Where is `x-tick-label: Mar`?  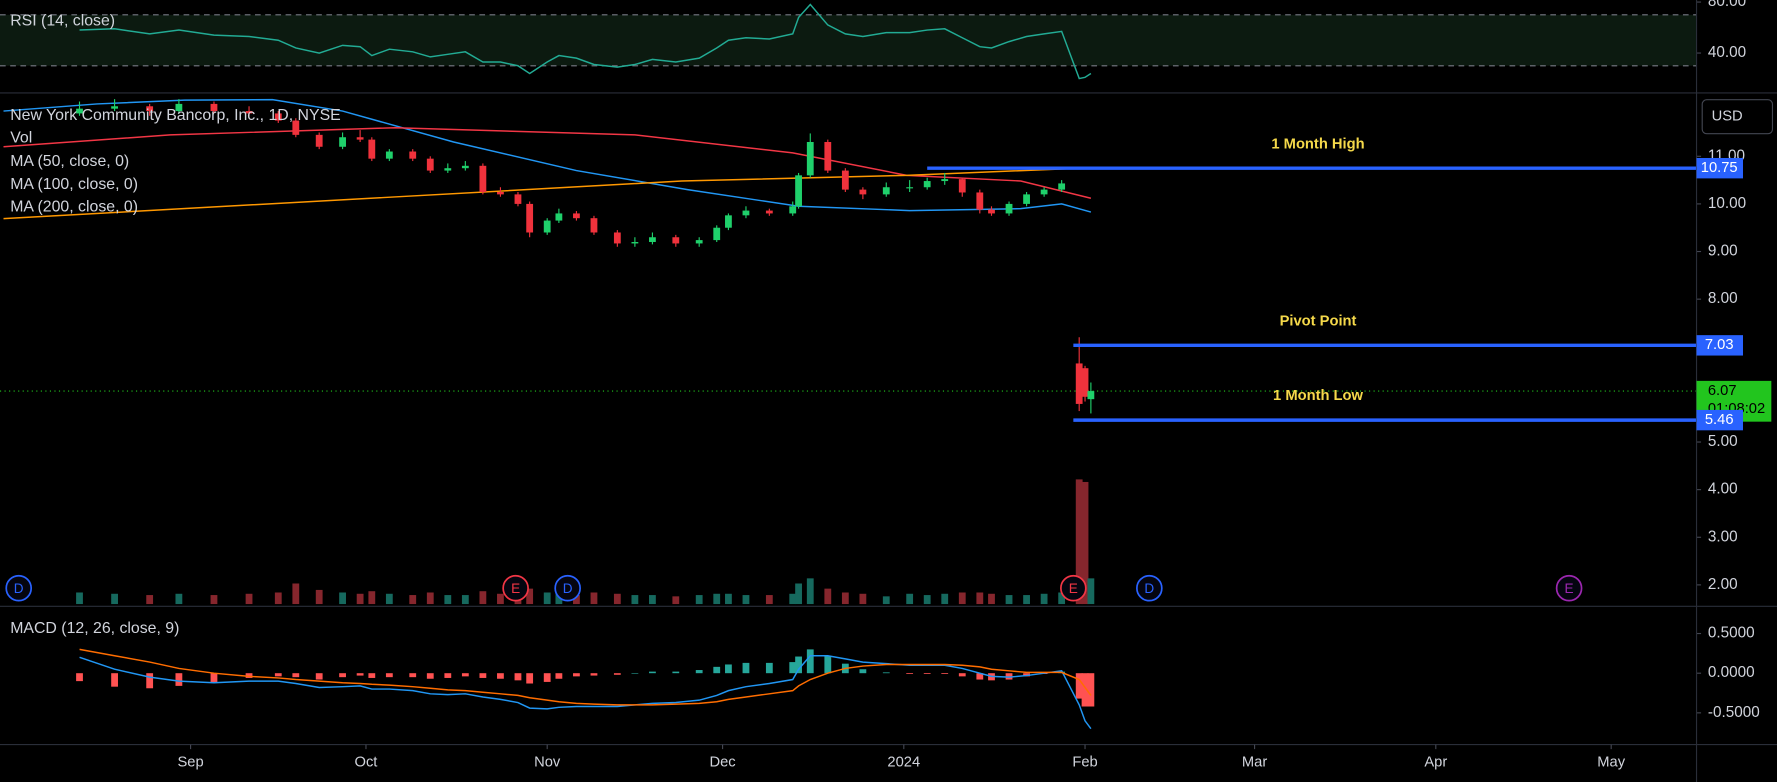 x-tick-label: Mar is located at coordinates (1254, 763).